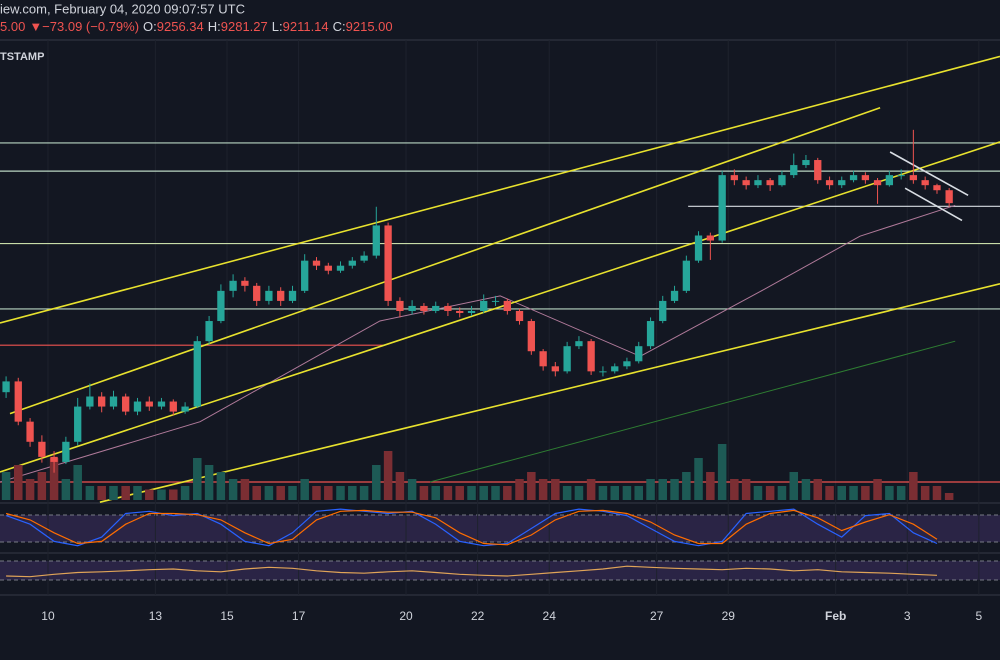  What do you see at coordinates (692, 411) in the screenshot?
I see `moving-average` at bounding box center [692, 411].